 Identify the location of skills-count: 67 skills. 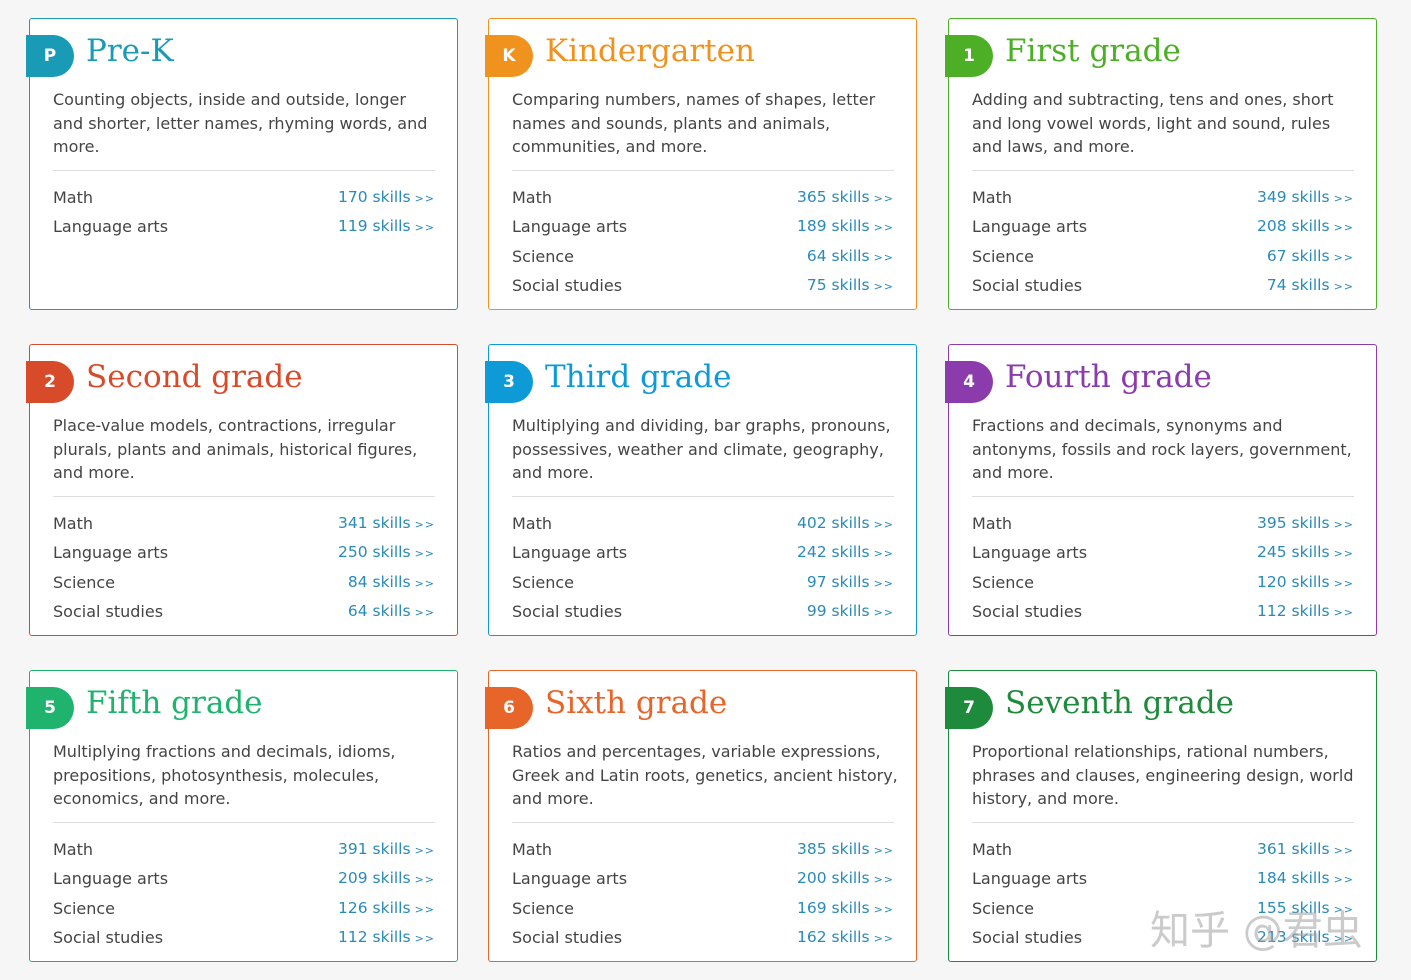
(1298, 255).